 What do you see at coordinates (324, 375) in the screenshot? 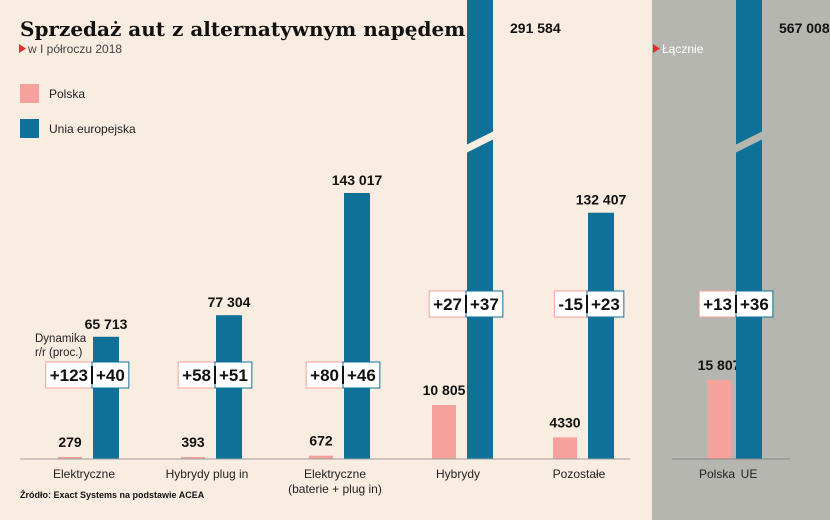
I see `dynamics-polska-2: +80` at bounding box center [324, 375].